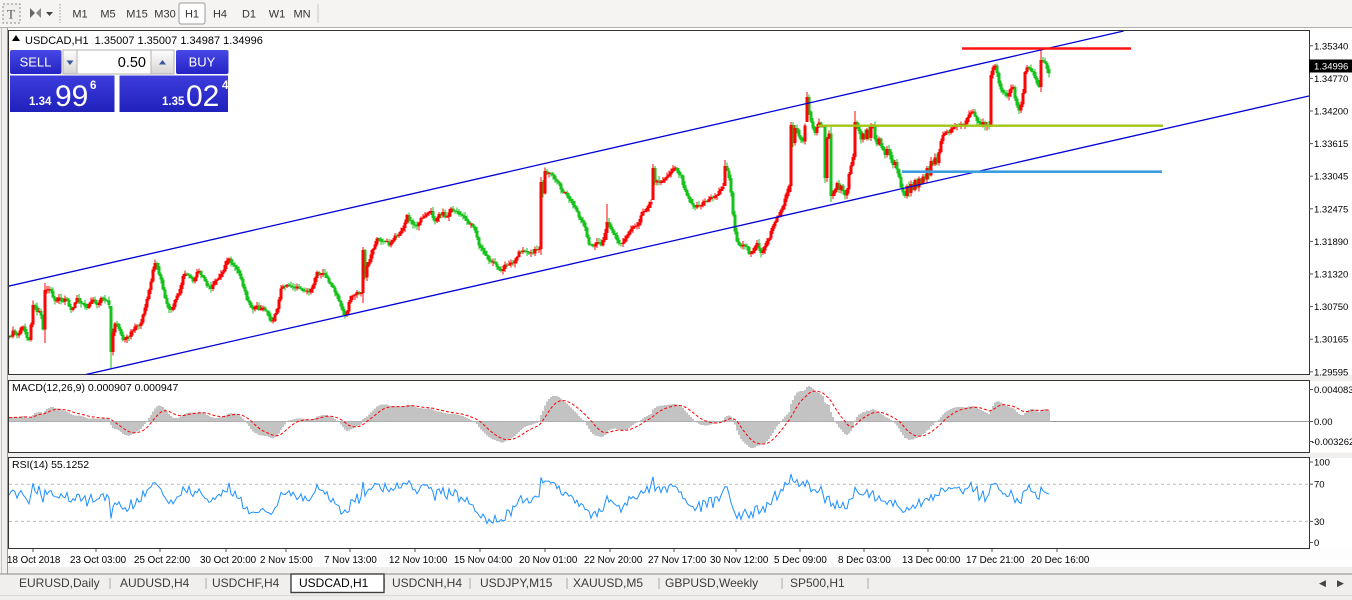 This screenshot has width=1352, height=600. I want to click on svg-text: 1.35340, so click(1331, 46).